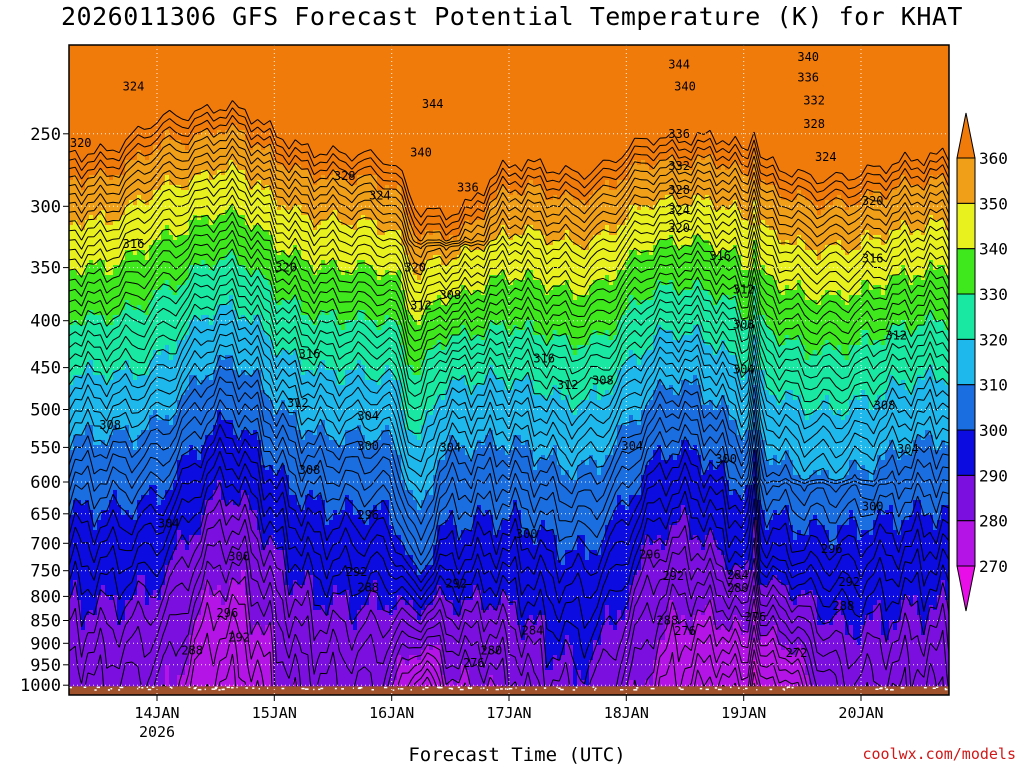 The width and height of the screenshot is (1024, 768). I want to click on credit-link: coolwx.com/models, so click(939, 754).